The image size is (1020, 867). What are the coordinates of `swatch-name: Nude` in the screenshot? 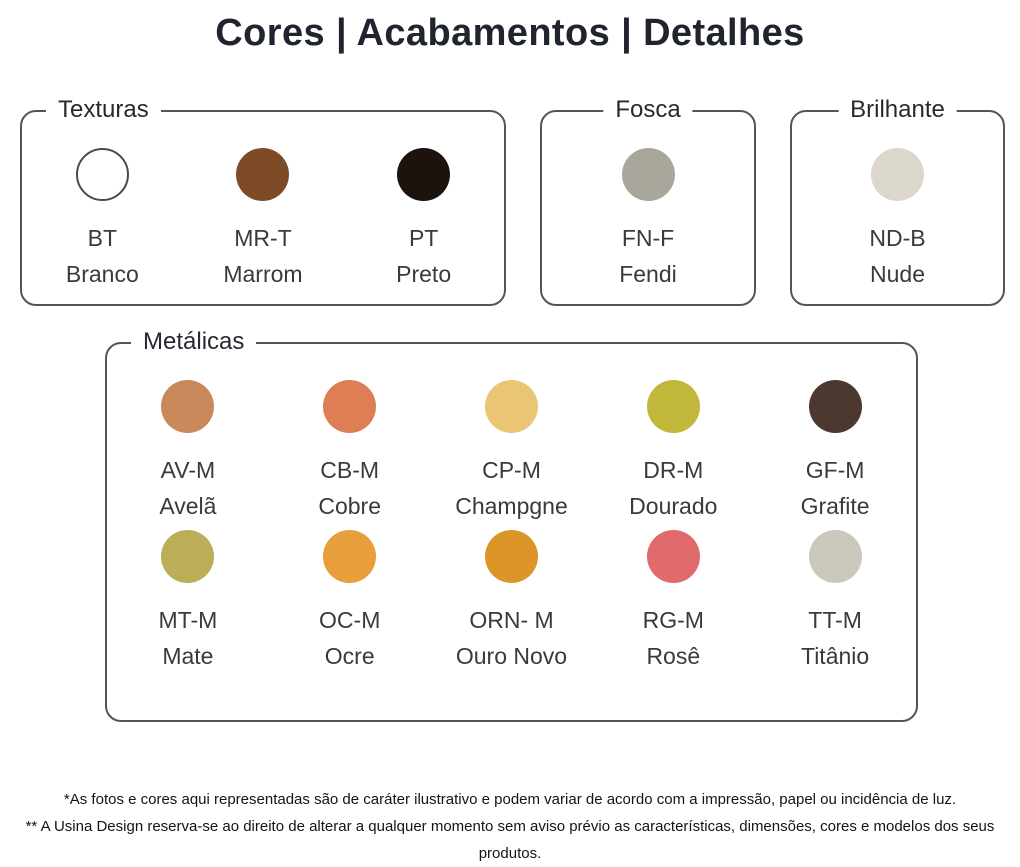 It's located at (897, 274).